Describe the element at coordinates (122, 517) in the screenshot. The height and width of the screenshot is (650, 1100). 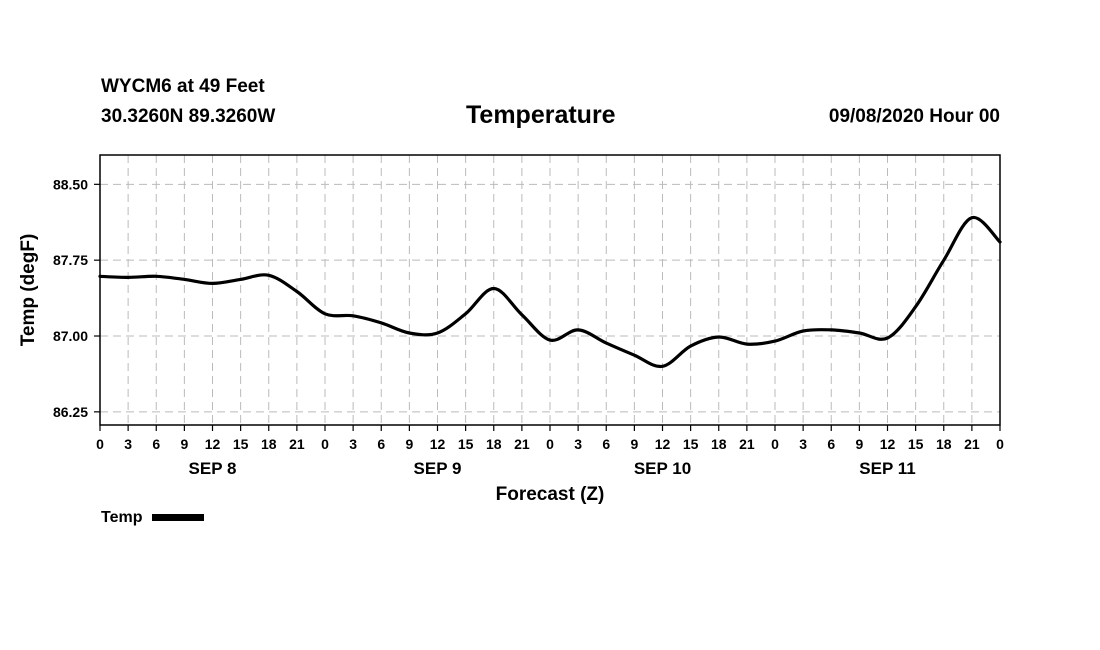
I see `legend-label: Temp` at that location.